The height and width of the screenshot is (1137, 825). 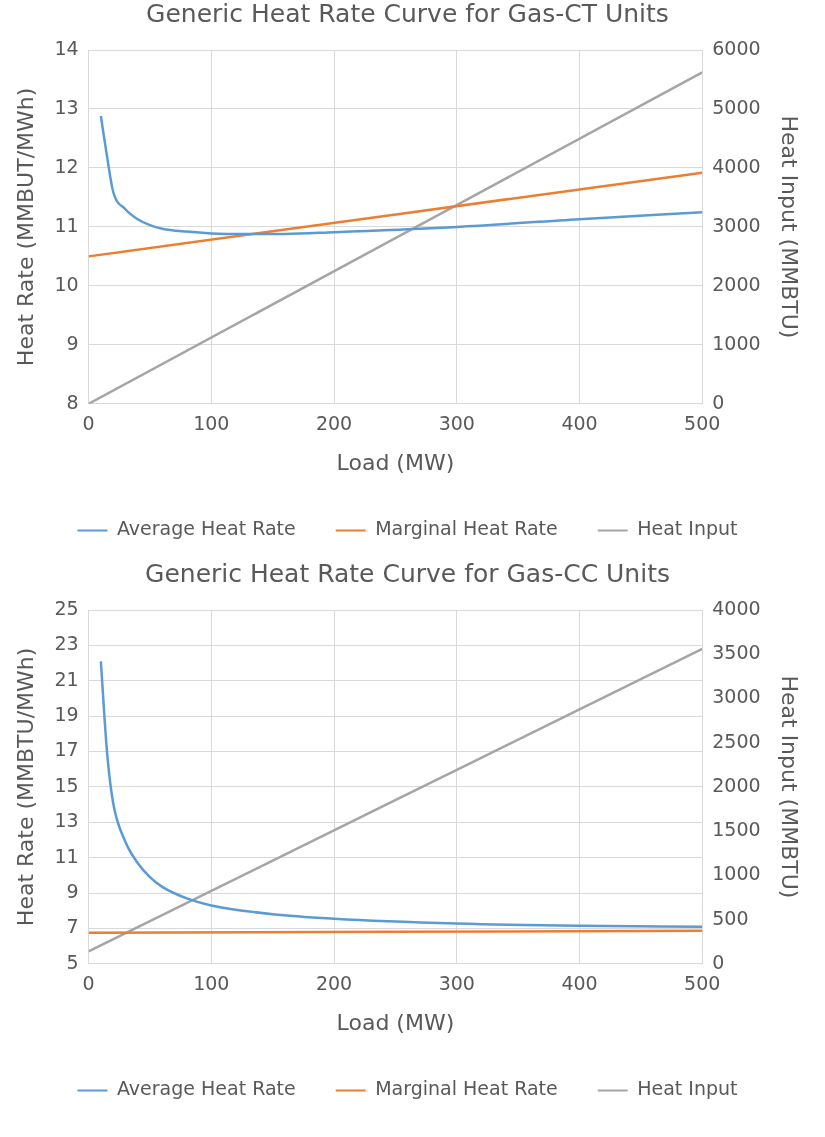 What do you see at coordinates (736, 106) in the screenshot?
I see `y2-tick-label: 5000` at bounding box center [736, 106].